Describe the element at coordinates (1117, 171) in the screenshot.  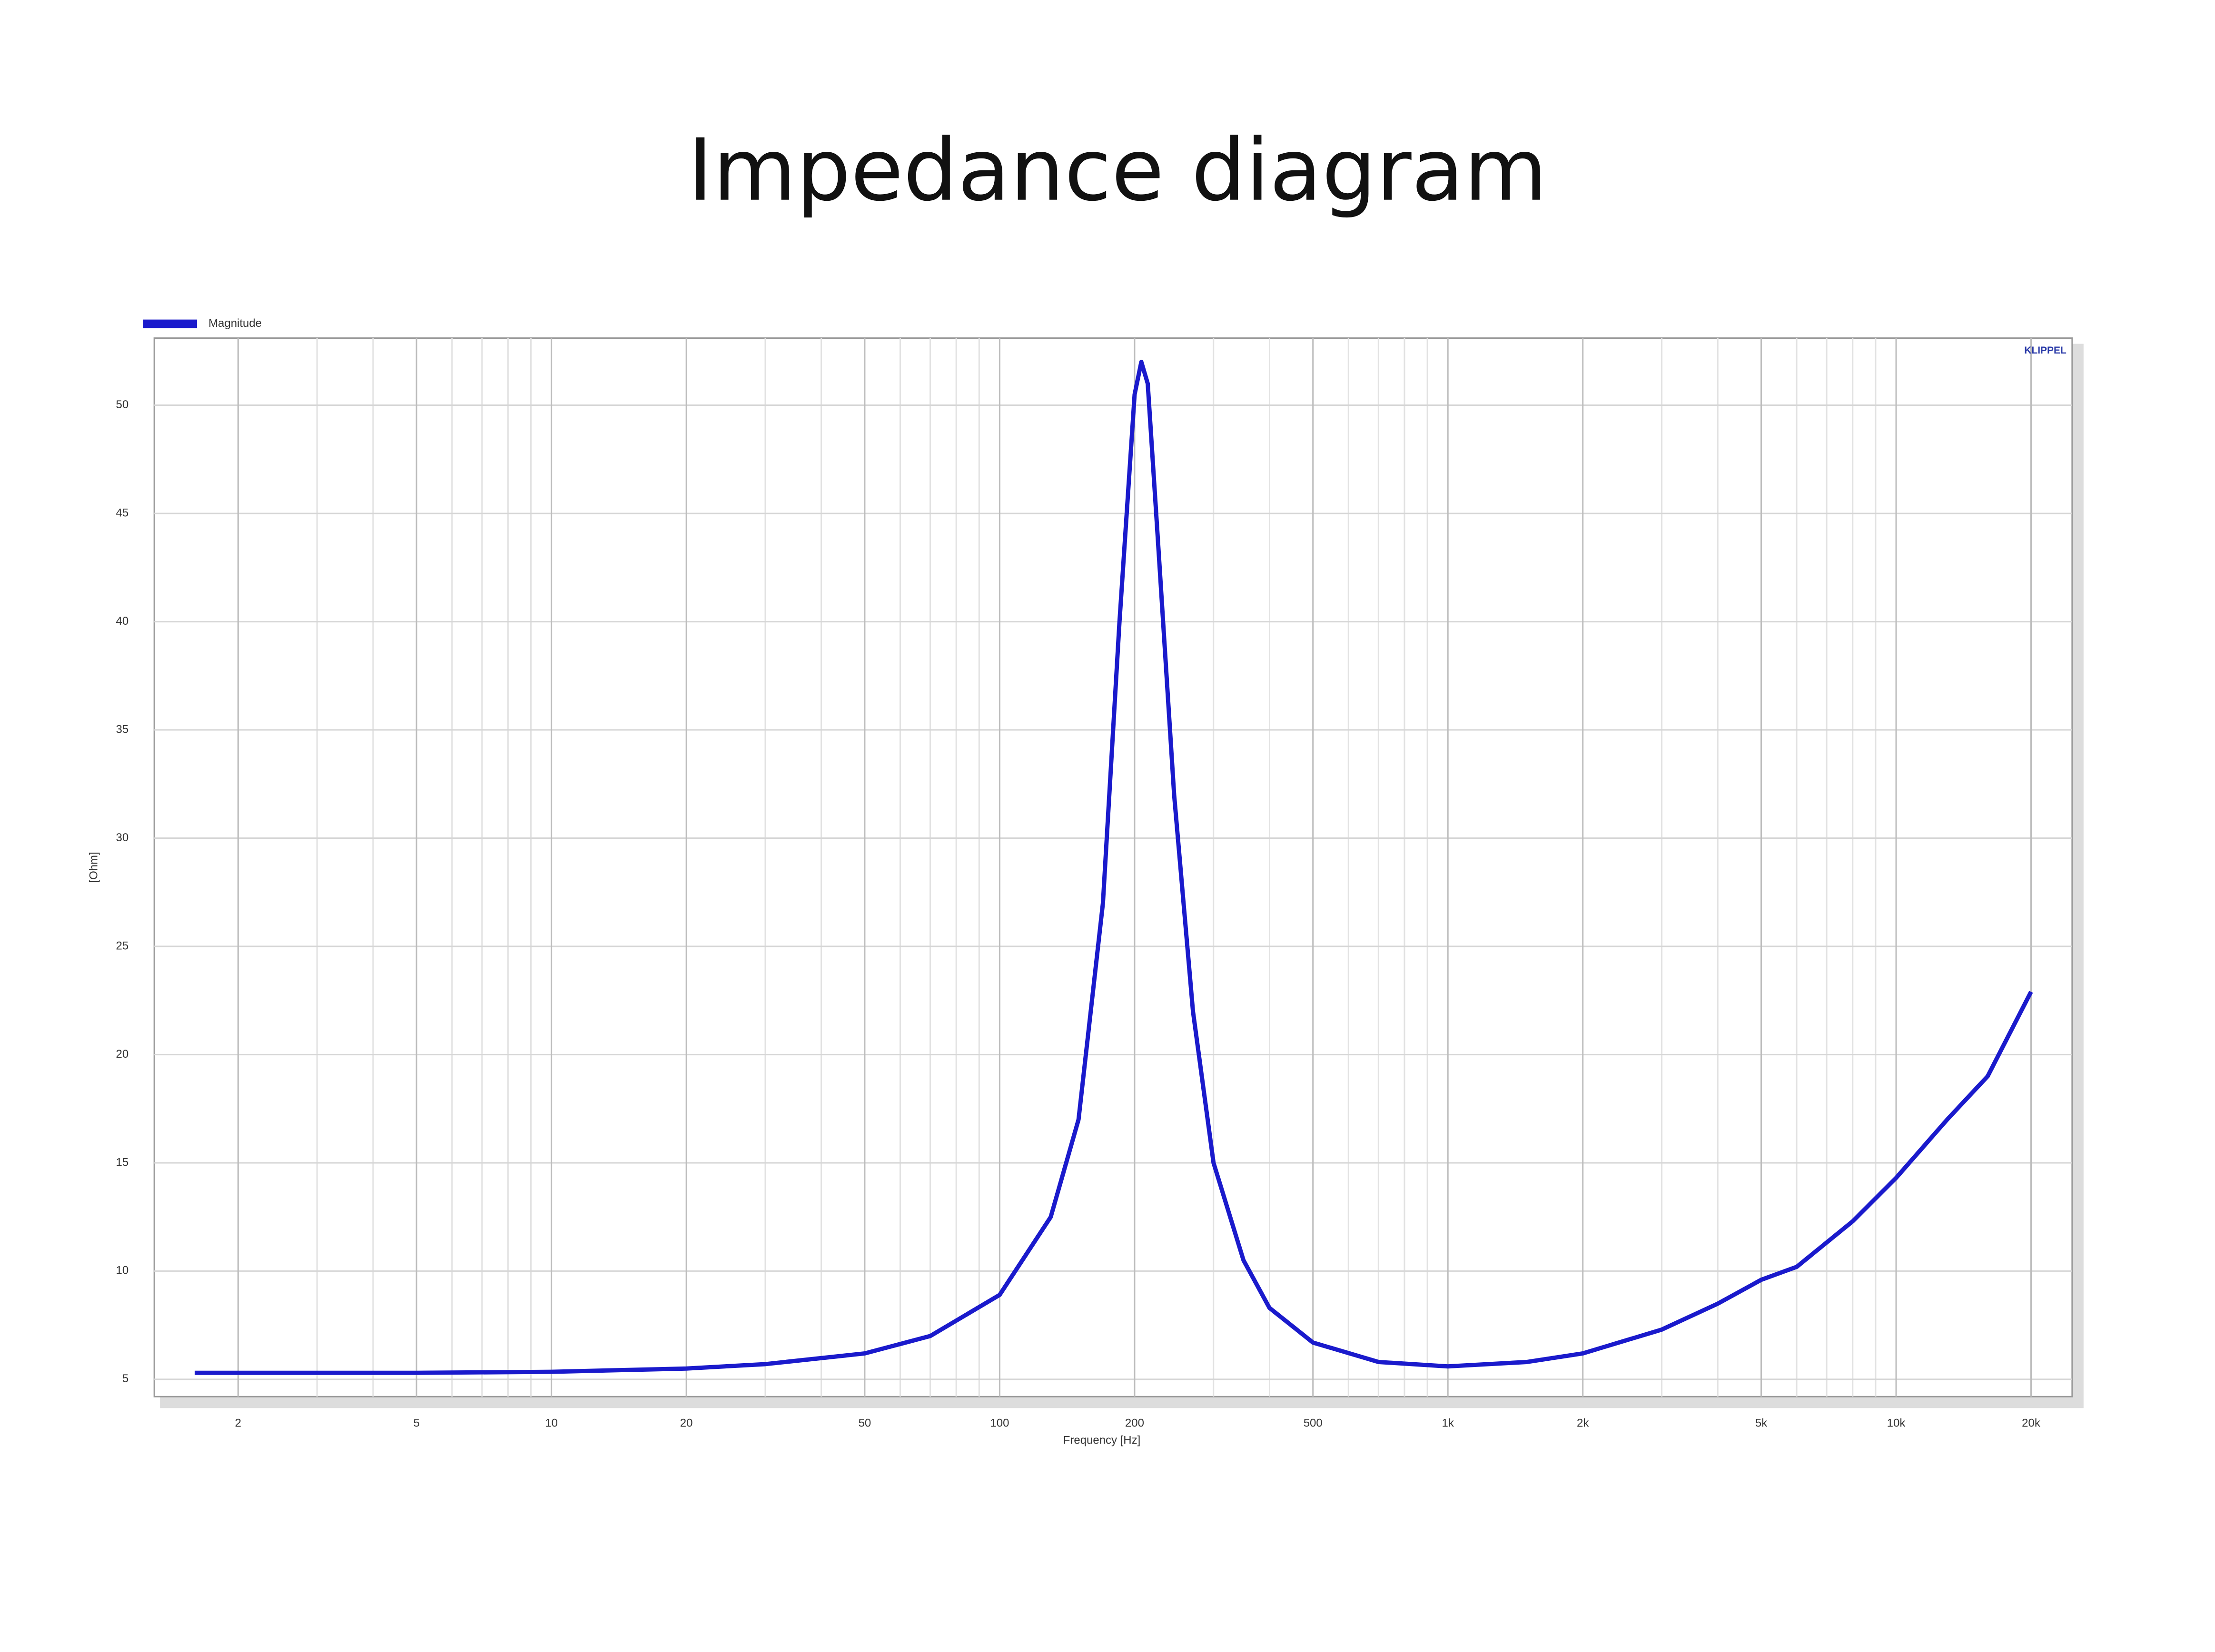
I see `chart-title: Impedance diagram` at that location.